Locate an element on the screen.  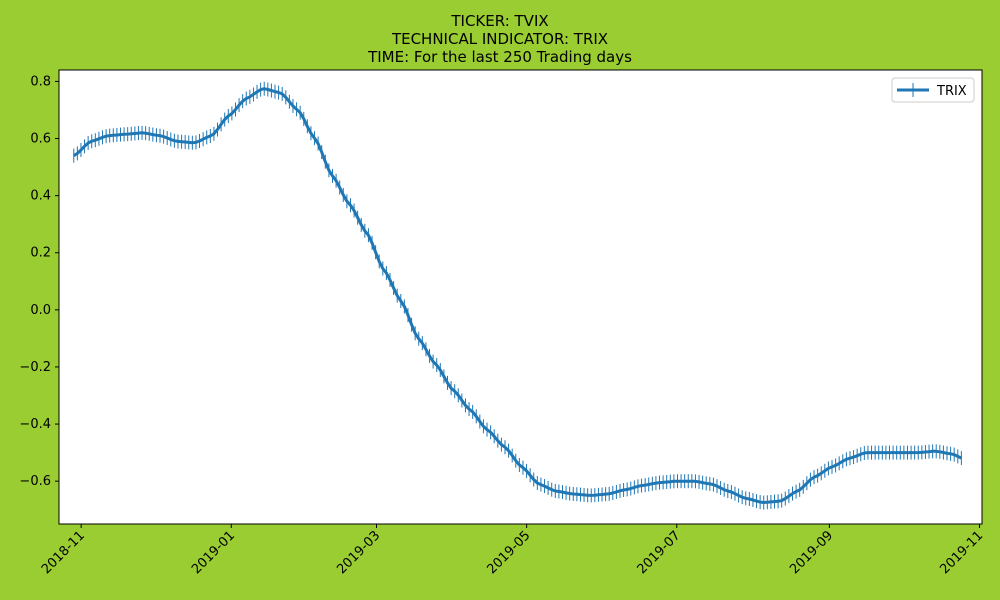
x-tick-label: 2019-09 is located at coordinates (811, 552).